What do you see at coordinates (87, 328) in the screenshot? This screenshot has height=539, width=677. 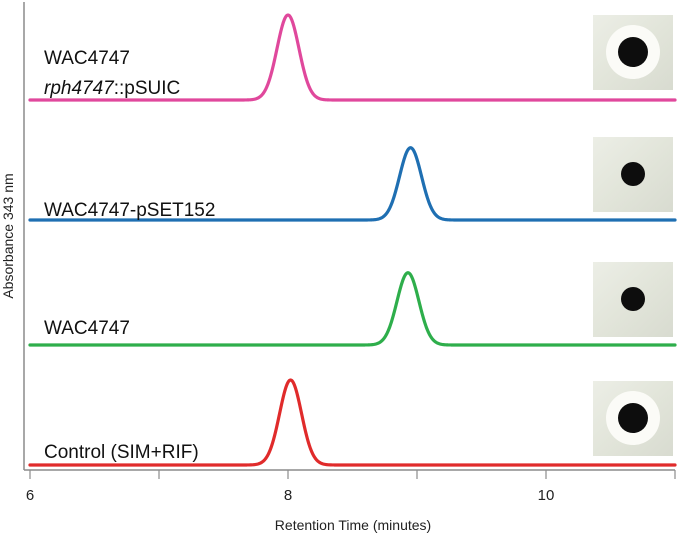 I see `trace-label-3: WAC4747` at bounding box center [87, 328].